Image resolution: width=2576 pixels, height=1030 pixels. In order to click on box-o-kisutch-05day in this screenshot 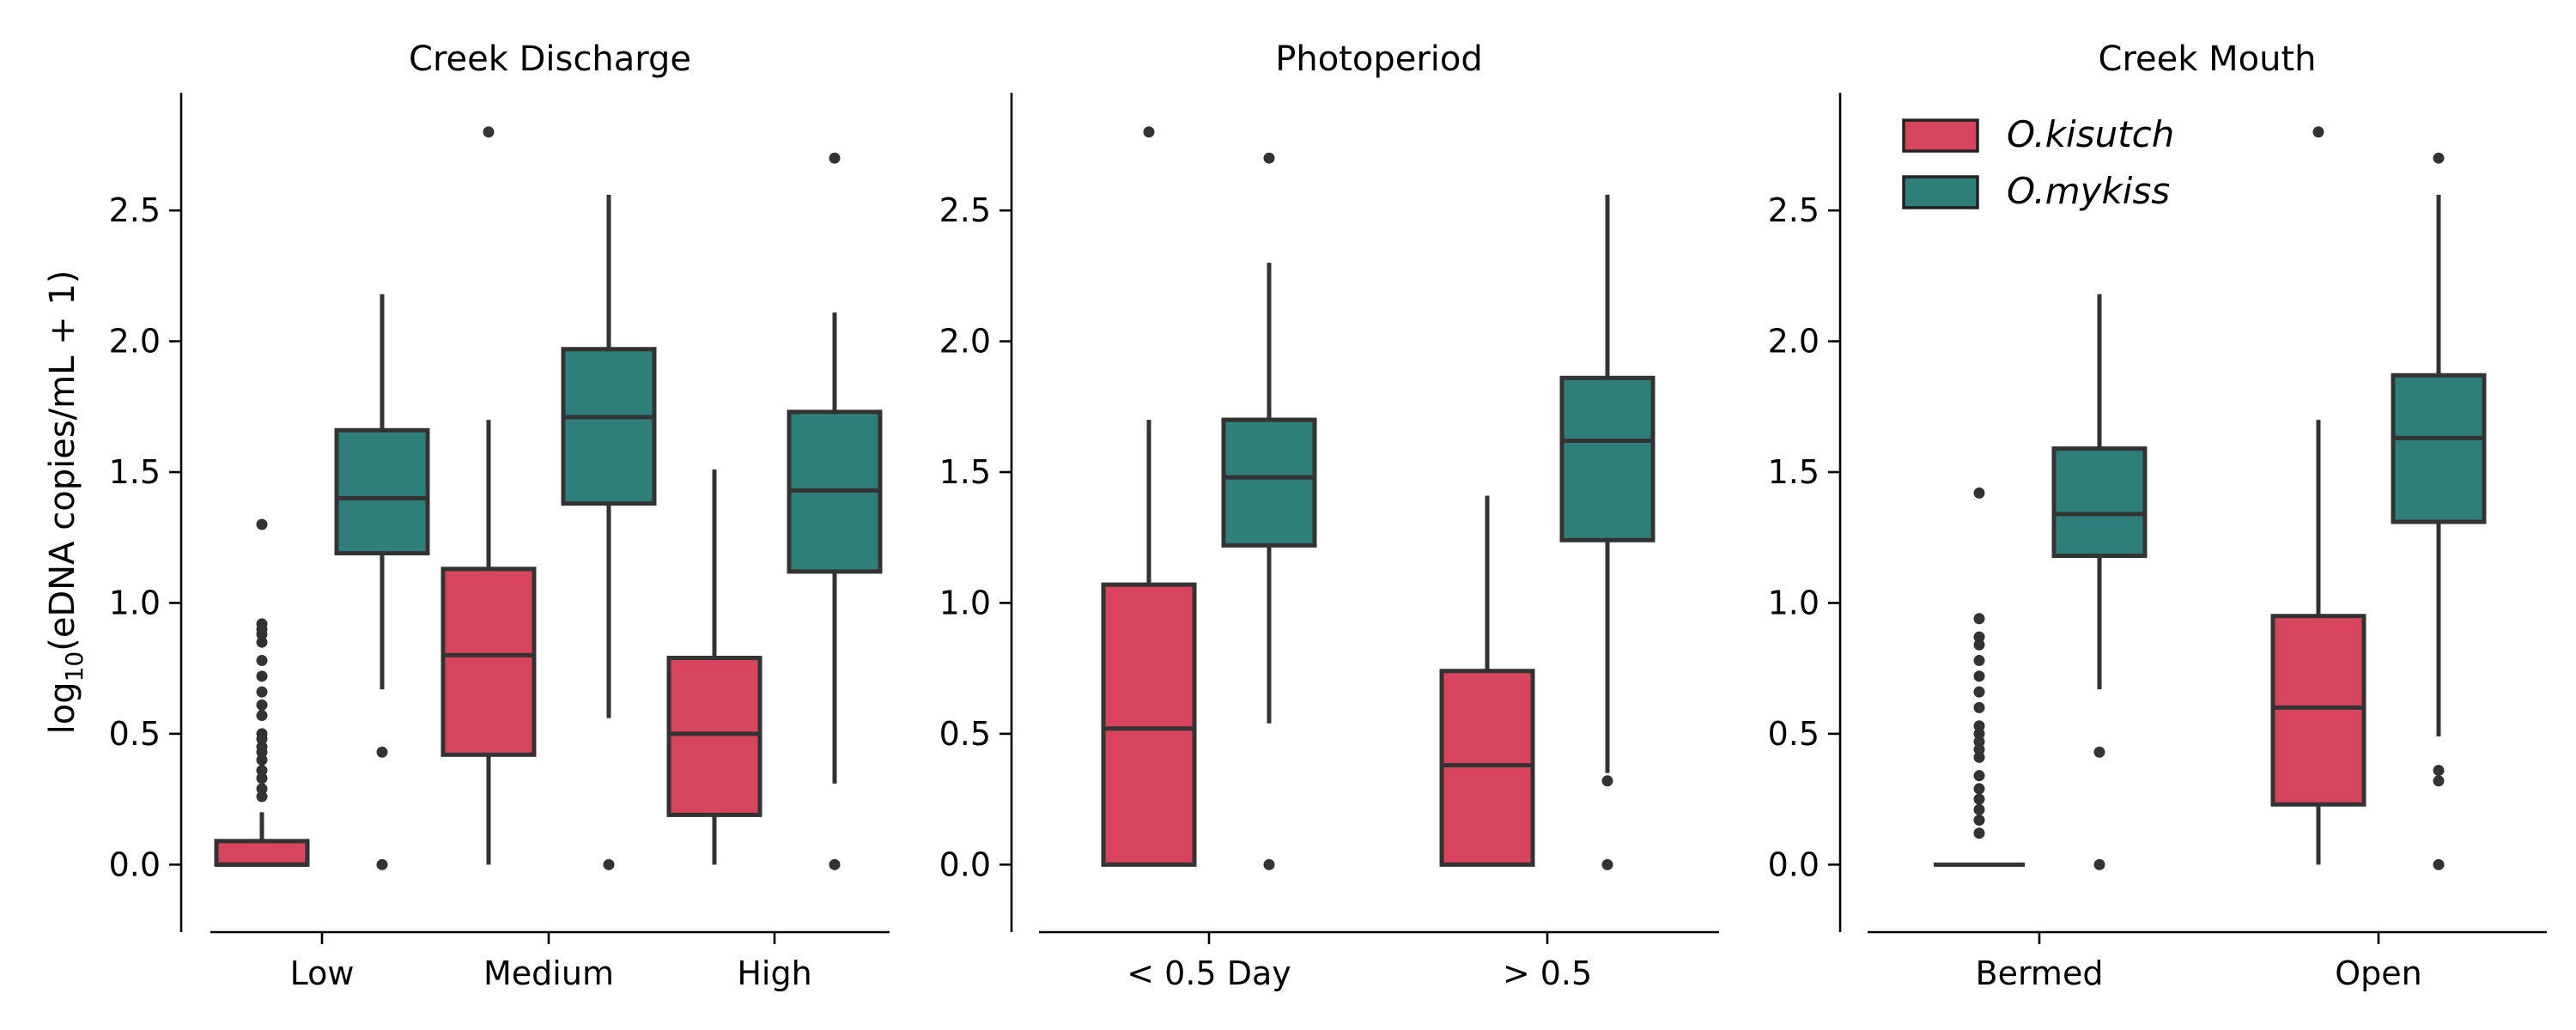, I will do `click(1149, 496)`.